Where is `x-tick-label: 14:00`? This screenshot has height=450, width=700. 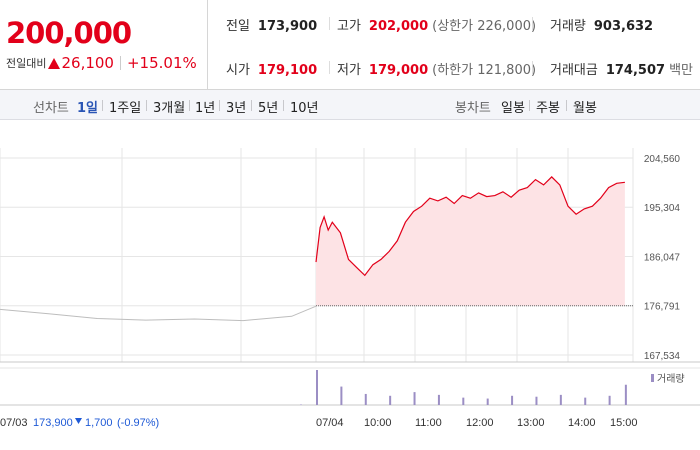 x-tick-label: 14:00 is located at coordinates (582, 423).